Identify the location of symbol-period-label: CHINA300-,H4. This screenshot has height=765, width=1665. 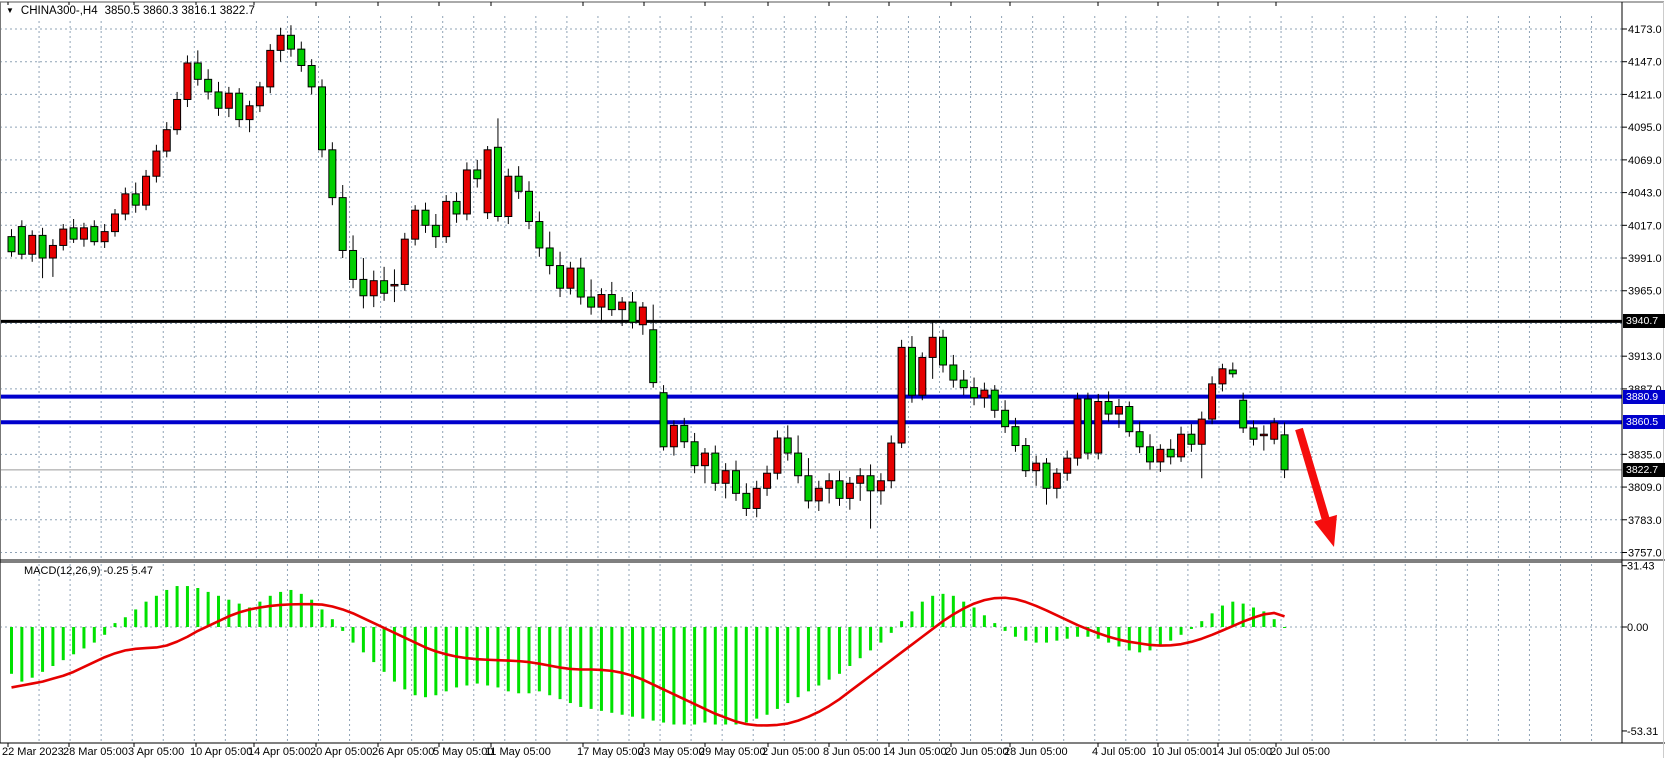
(59, 11).